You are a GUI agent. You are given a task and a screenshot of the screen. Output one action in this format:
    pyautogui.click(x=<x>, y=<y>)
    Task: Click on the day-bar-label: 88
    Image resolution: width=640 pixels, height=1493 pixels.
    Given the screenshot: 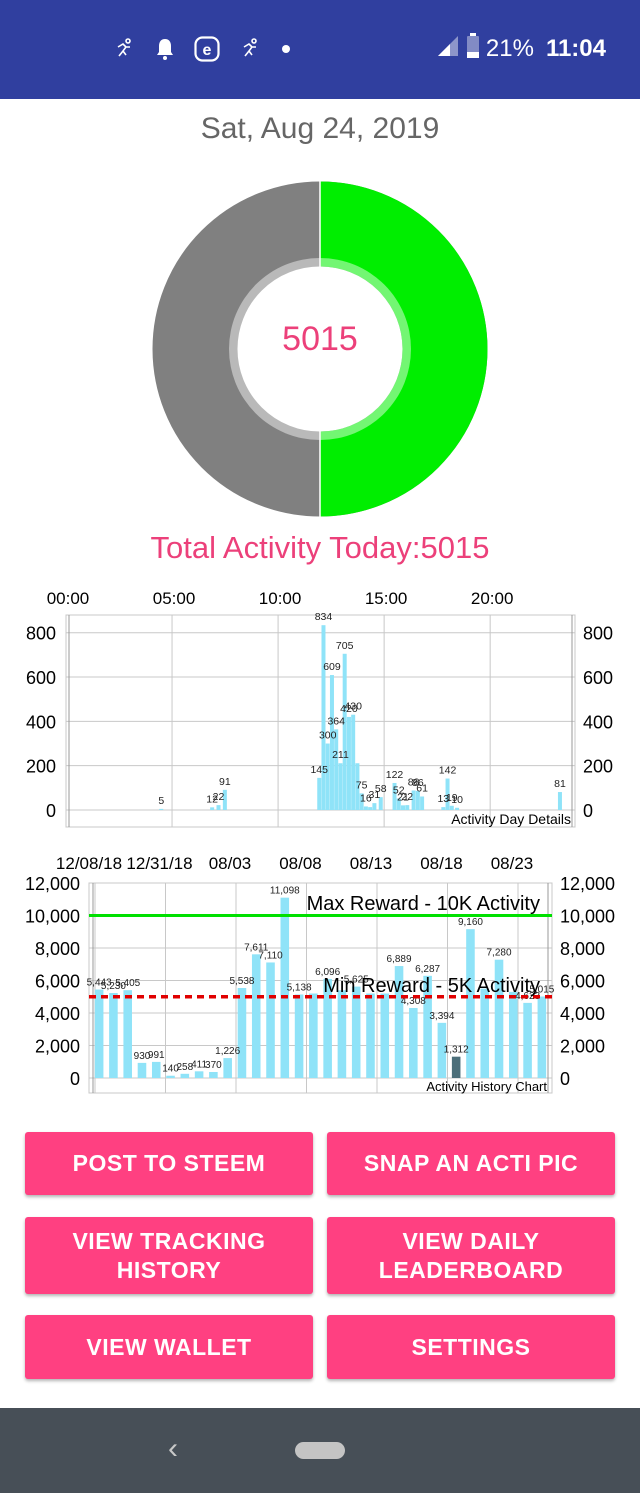 What is the action you would take?
    pyautogui.click(x=414, y=783)
    